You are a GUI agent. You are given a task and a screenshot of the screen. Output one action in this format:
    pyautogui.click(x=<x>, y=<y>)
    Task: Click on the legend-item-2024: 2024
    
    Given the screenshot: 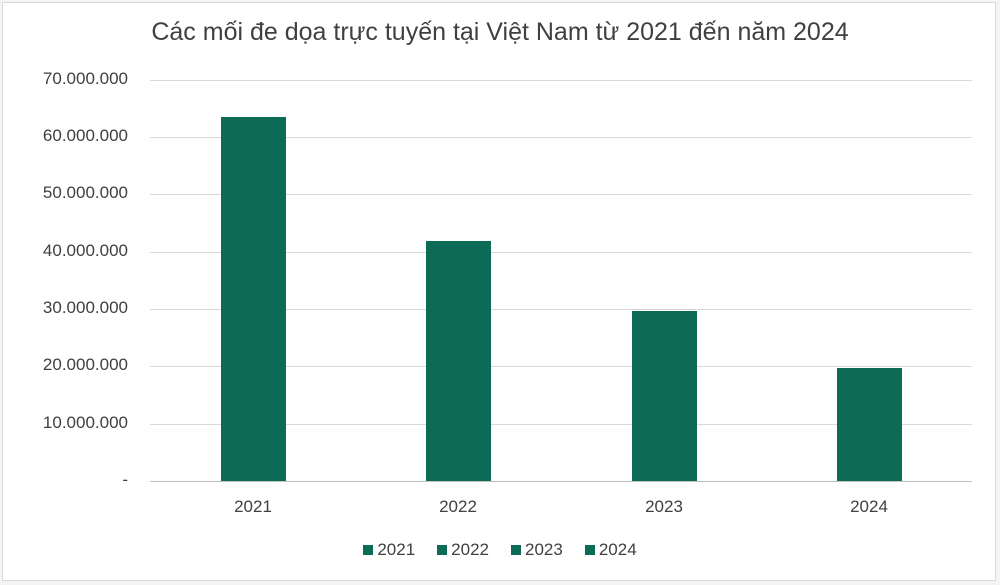 What is the action you would take?
    pyautogui.click(x=610, y=550)
    